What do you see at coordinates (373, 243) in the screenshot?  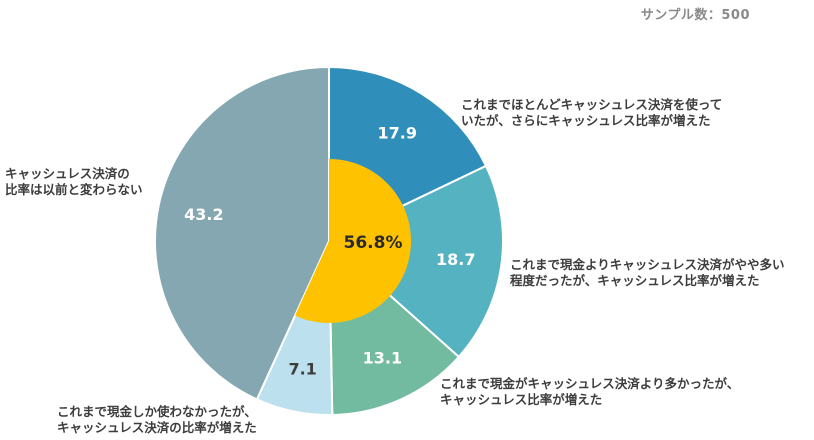 I see `center-total-label: 56.8%` at bounding box center [373, 243].